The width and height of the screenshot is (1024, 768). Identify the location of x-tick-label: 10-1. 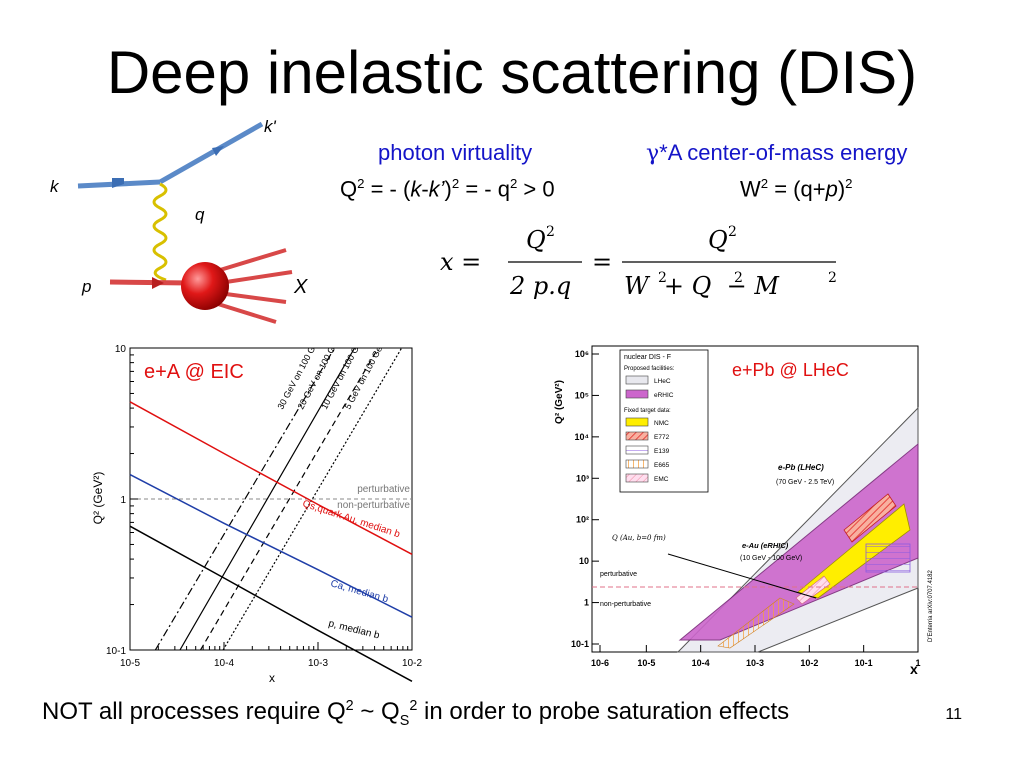
(864, 663).